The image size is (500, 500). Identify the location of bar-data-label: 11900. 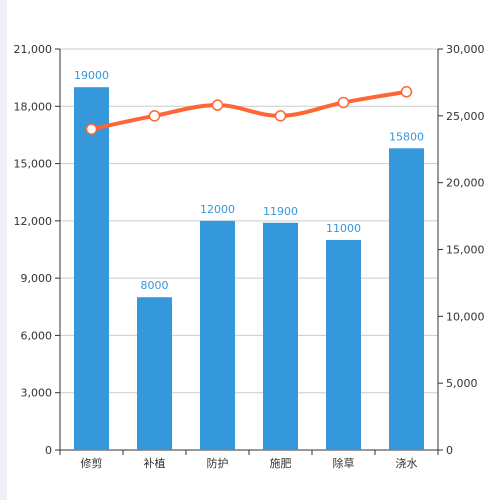
(280, 211).